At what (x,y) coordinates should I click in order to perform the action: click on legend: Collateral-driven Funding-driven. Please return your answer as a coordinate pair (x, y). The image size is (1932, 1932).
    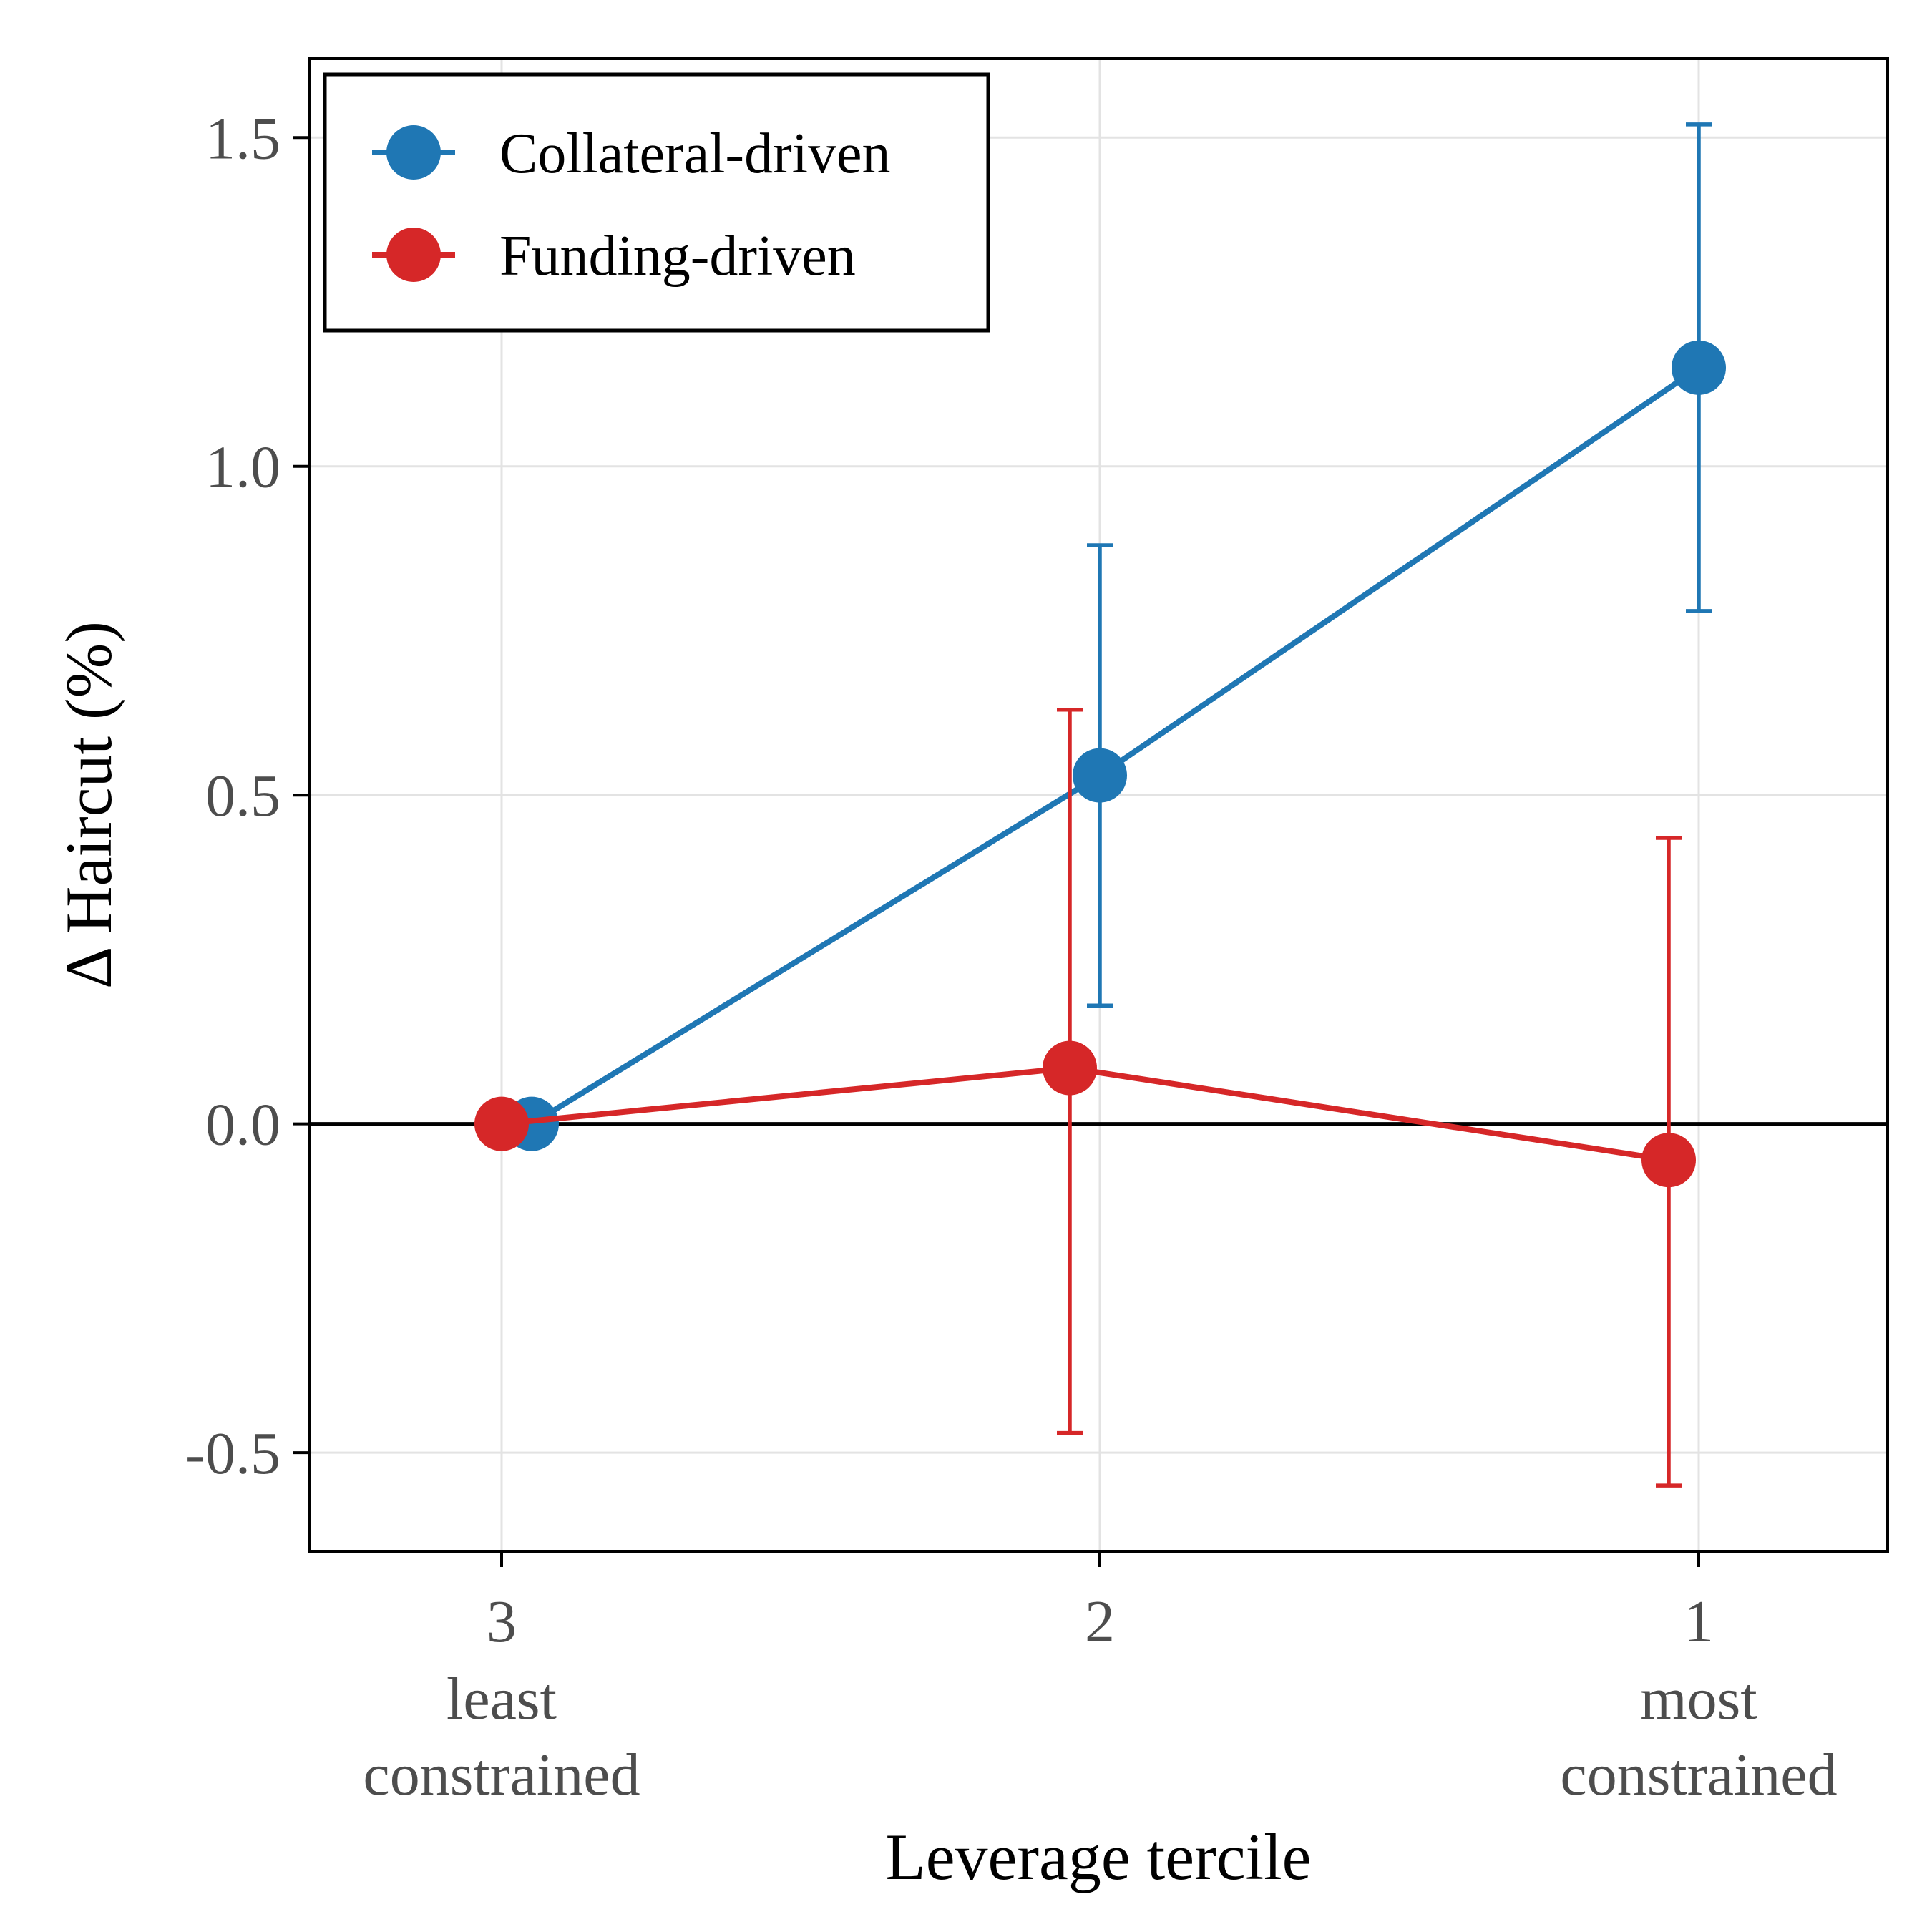
    Looking at the image, I should click on (656, 202).